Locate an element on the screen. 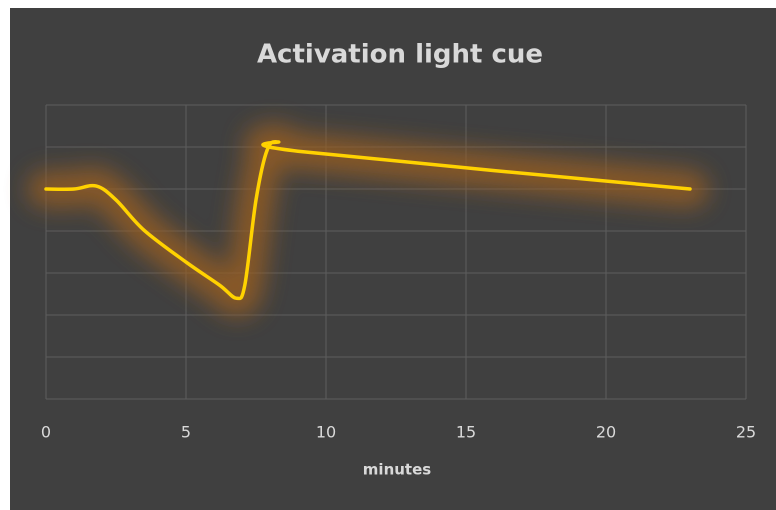 This screenshot has height=510, width=776. x-tick-label: 5 is located at coordinates (186, 432).